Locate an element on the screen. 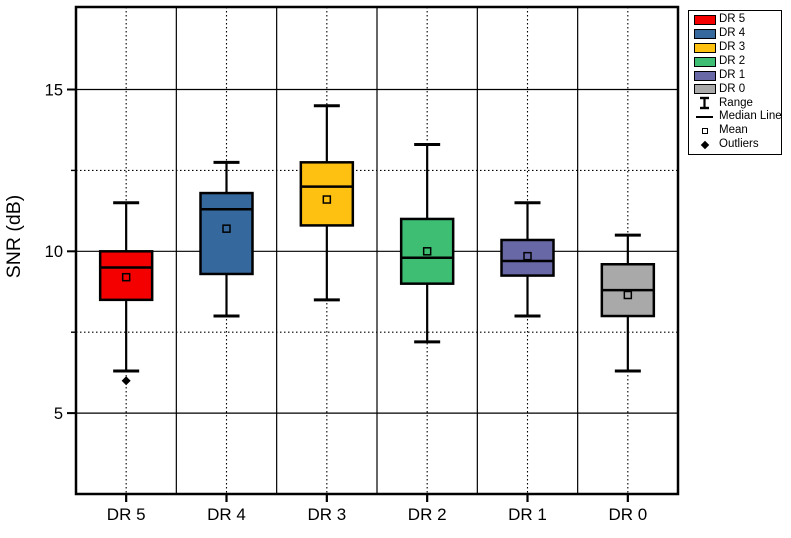 This screenshot has width=791, height=538. x-tick-label: DR 3 is located at coordinates (326, 514).